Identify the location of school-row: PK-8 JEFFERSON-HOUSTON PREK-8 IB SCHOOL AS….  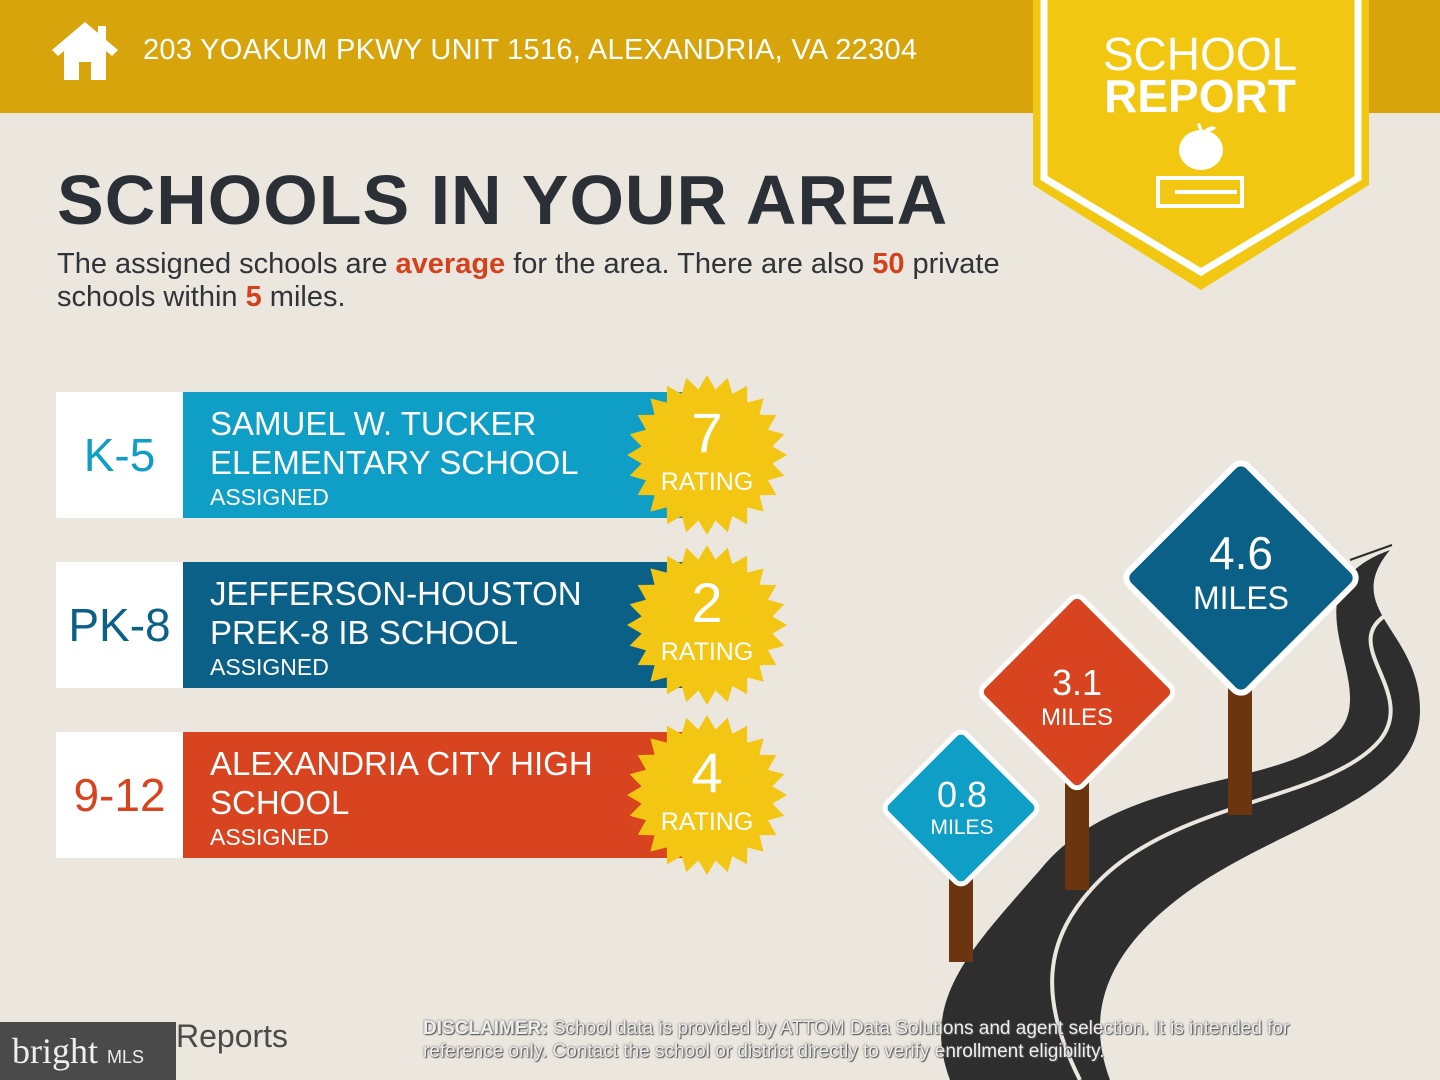
(426, 625).